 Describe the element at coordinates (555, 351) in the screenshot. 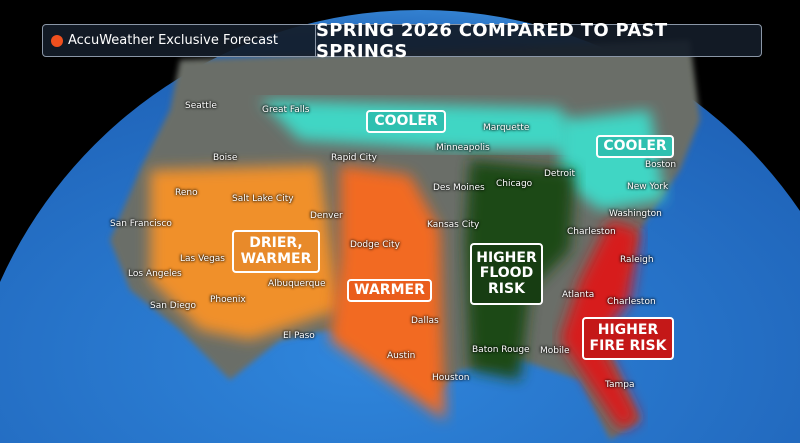

I see `city-label: Mobile` at that location.